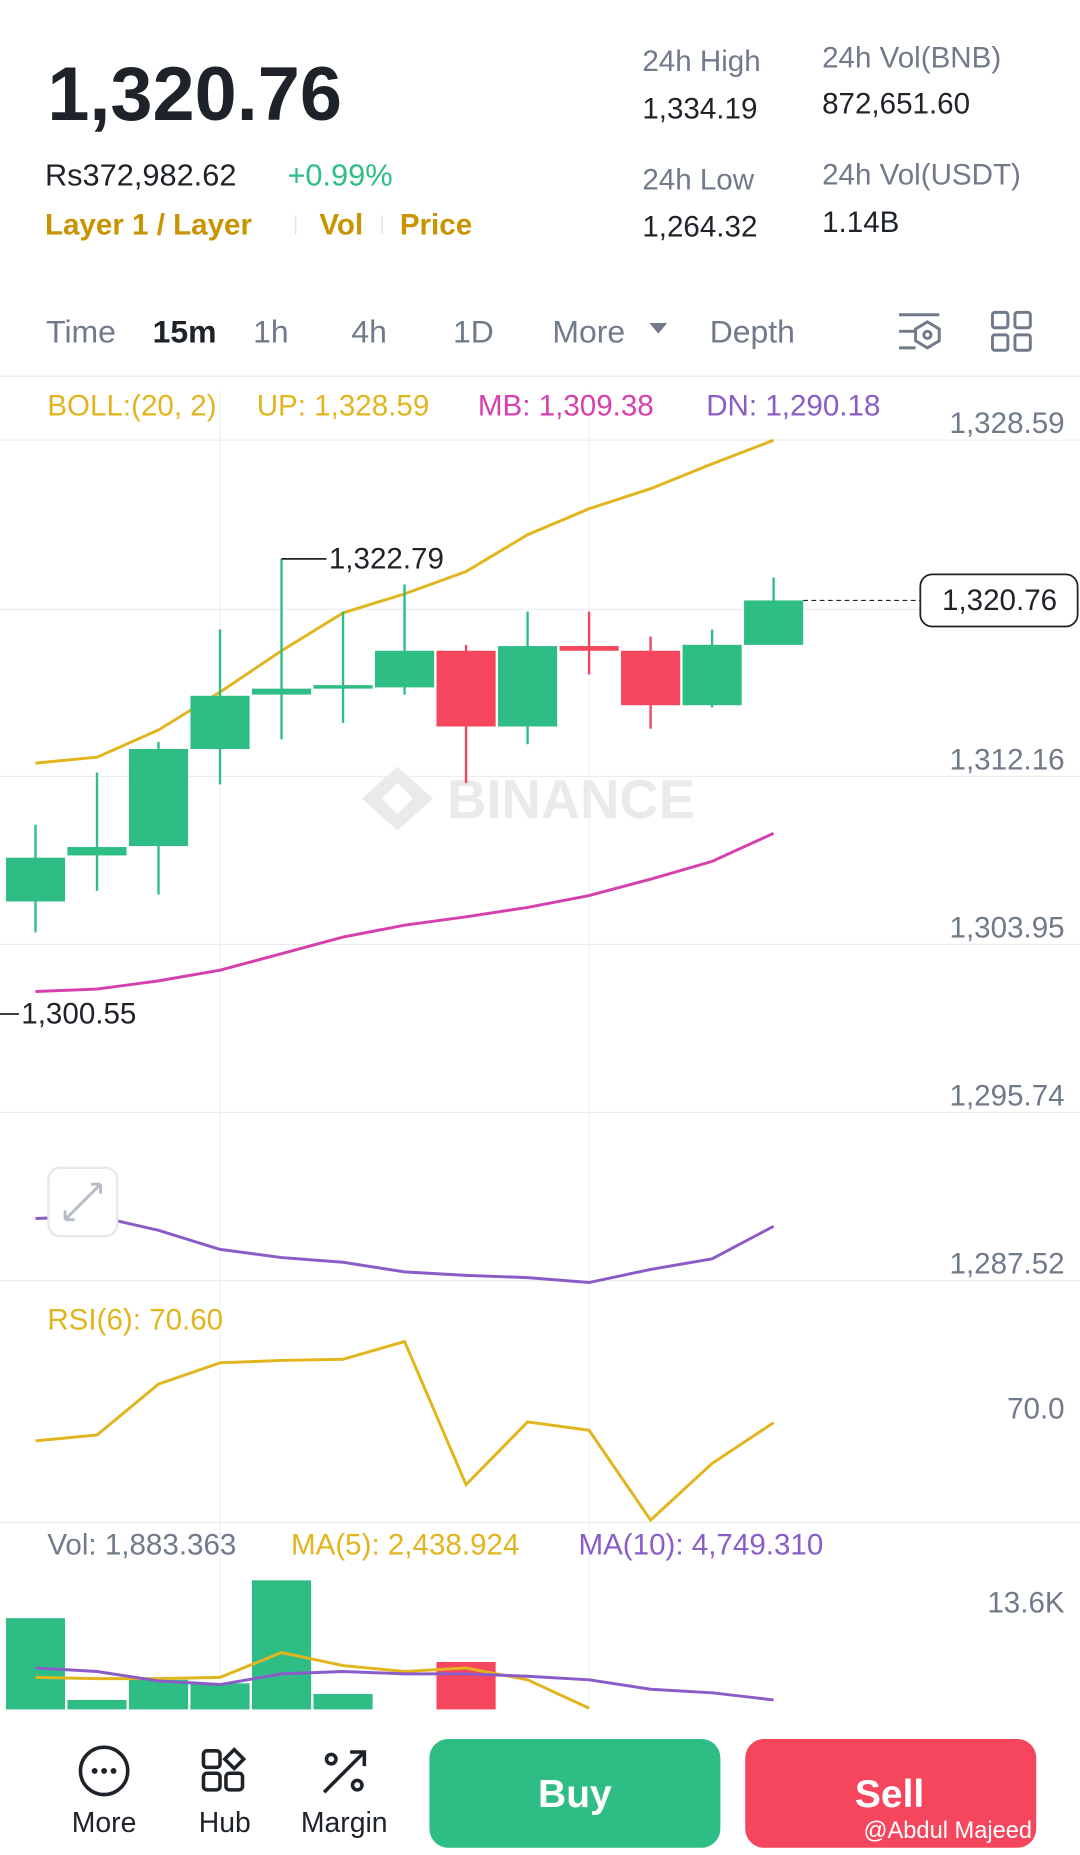  Describe the element at coordinates (1007, 759) in the screenshot. I see `y-tick-label: 1,312.16` at that location.